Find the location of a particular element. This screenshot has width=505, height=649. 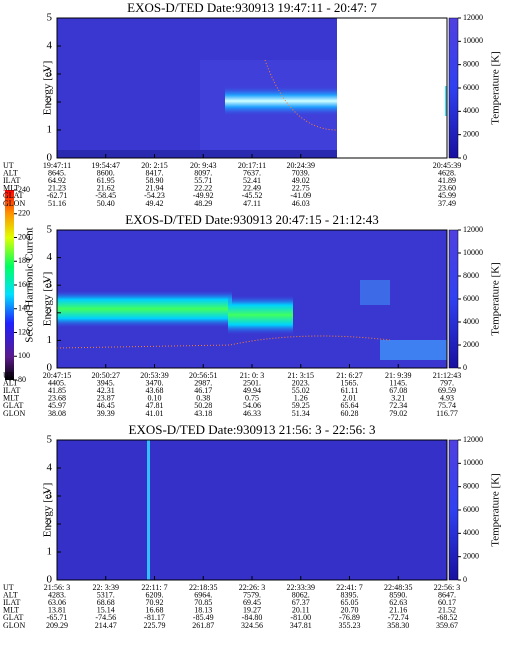

table-cell: -81.00 is located at coordinates (300, 617).